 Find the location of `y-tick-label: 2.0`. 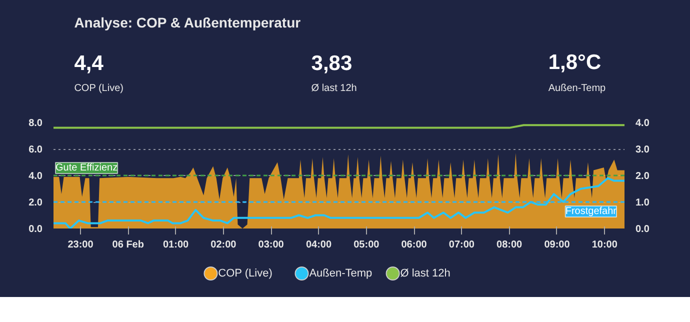

y-tick-label: 2.0 is located at coordinates (35, 203).